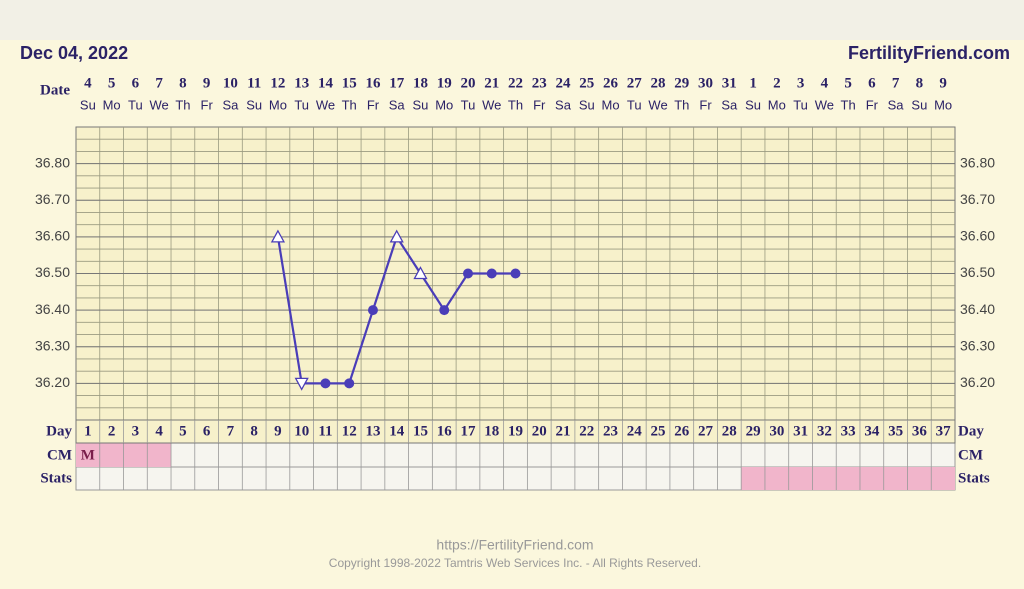 This screenshot has width=1024, height=589. What do you see at coordinates (467, 83) in the screenshot?
I see `date-number: 20` at bounding box center [467, 83].